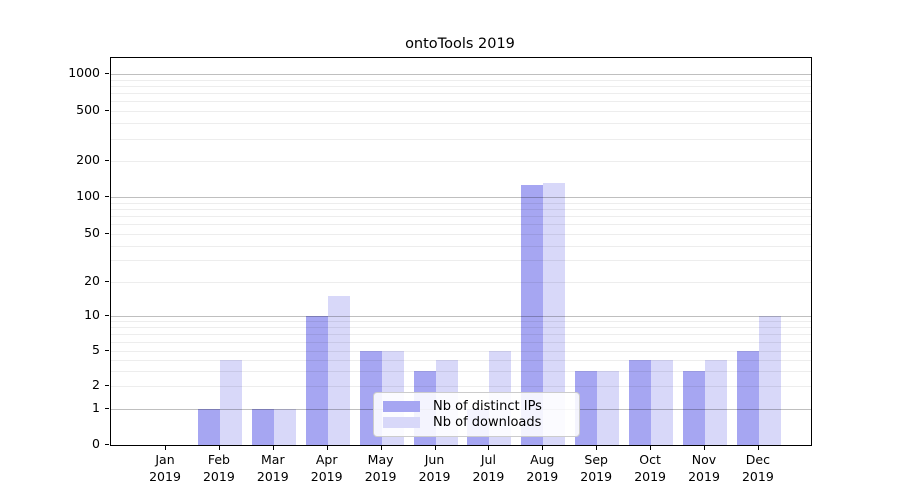 This screenshot has height=500, width=900. I want to click on legend: Nb of distinct IPs Nb of downloads, so click(476, 414).